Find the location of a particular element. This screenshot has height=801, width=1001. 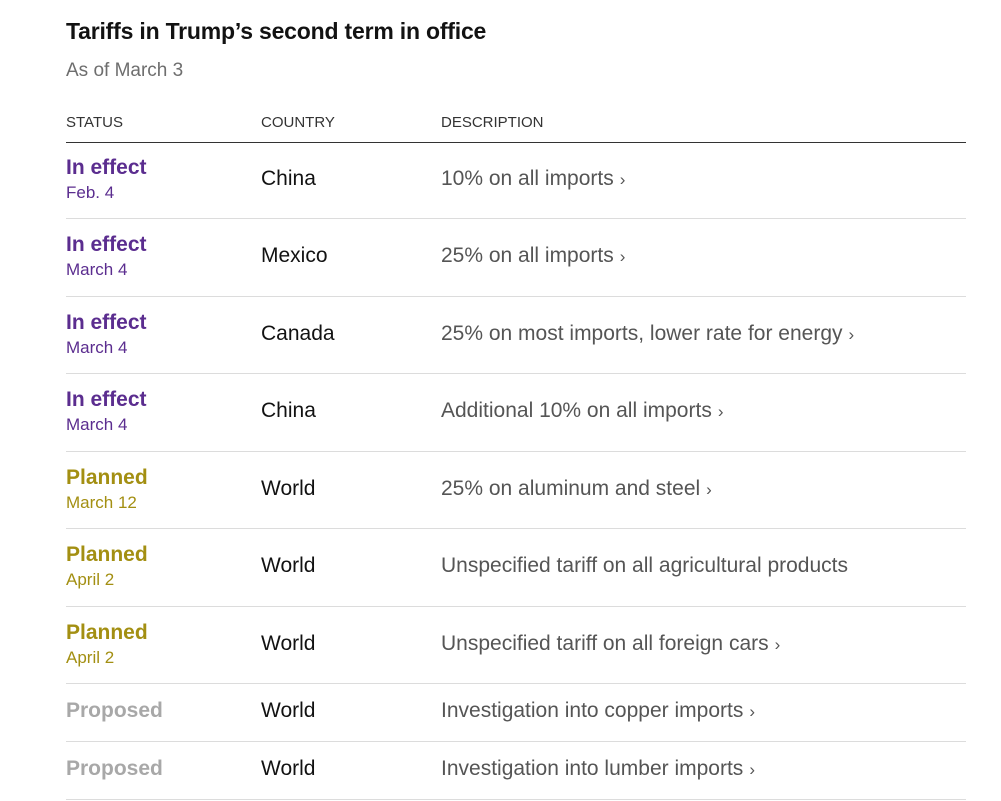

description-text: Investigation into lumber imports is located at coordinates (592, 768).